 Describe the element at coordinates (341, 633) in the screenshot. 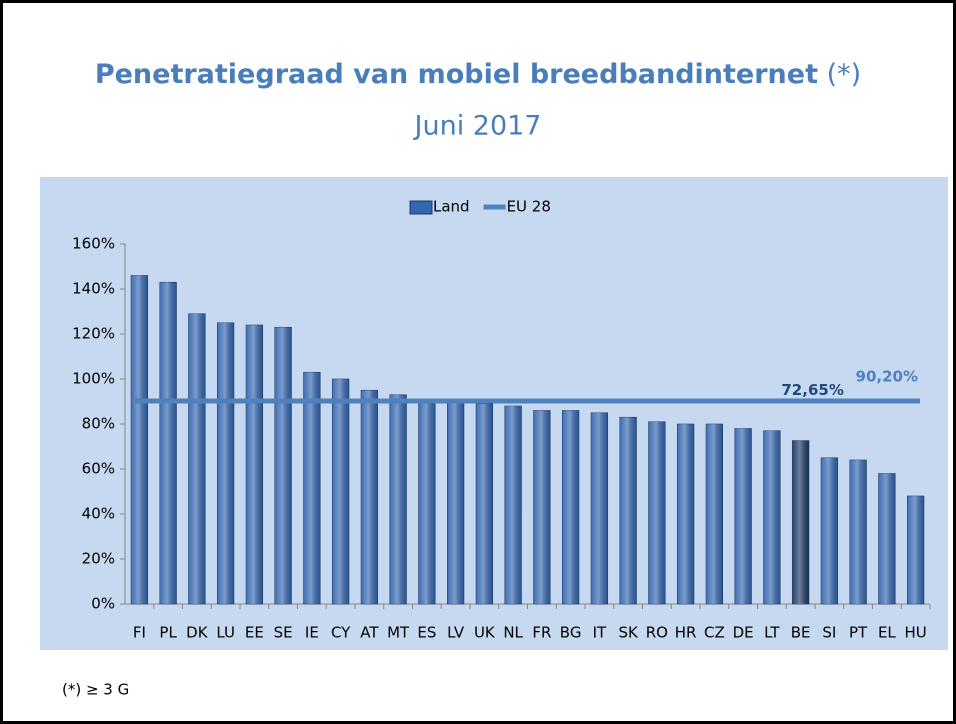

I see `x-tick-label: CY` at that location.